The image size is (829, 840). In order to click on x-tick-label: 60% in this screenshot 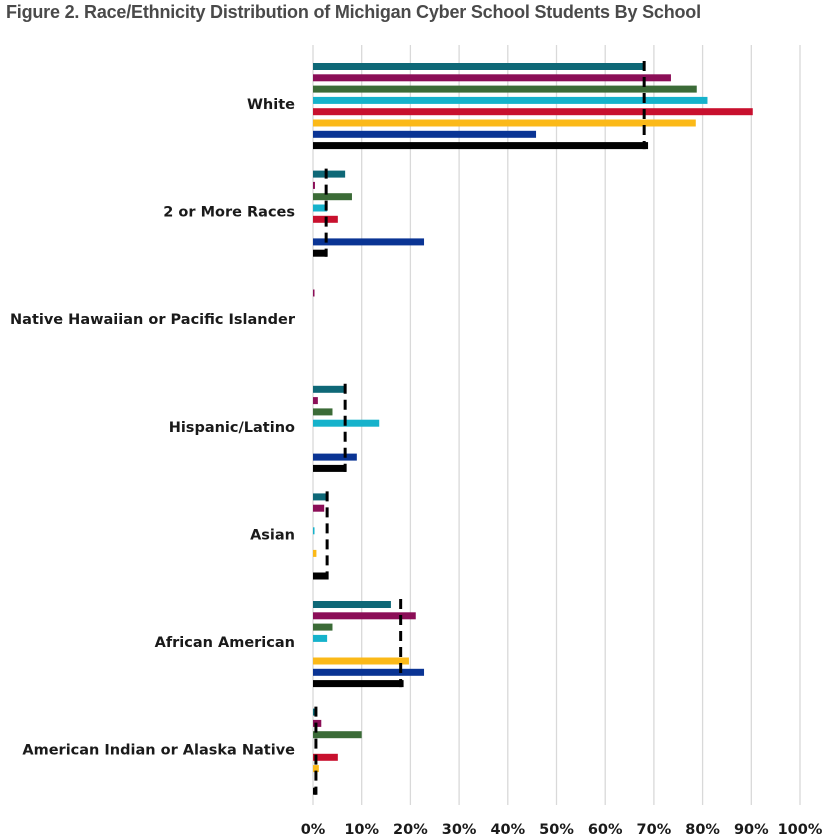, I will do `click(605, 830)`.